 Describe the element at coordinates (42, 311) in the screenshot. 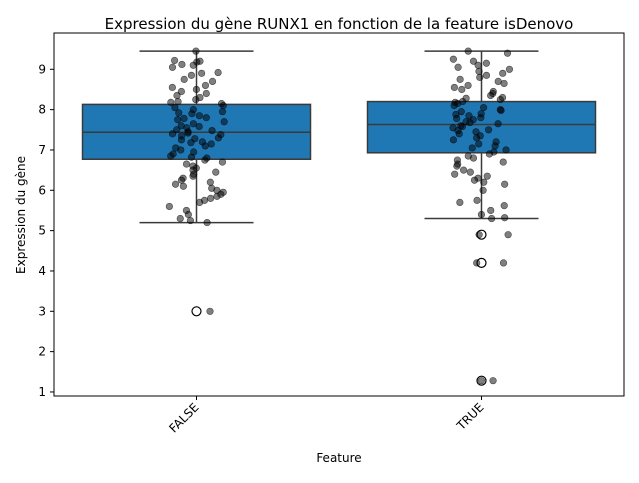

I see `y-tick-label: 3` at that location.